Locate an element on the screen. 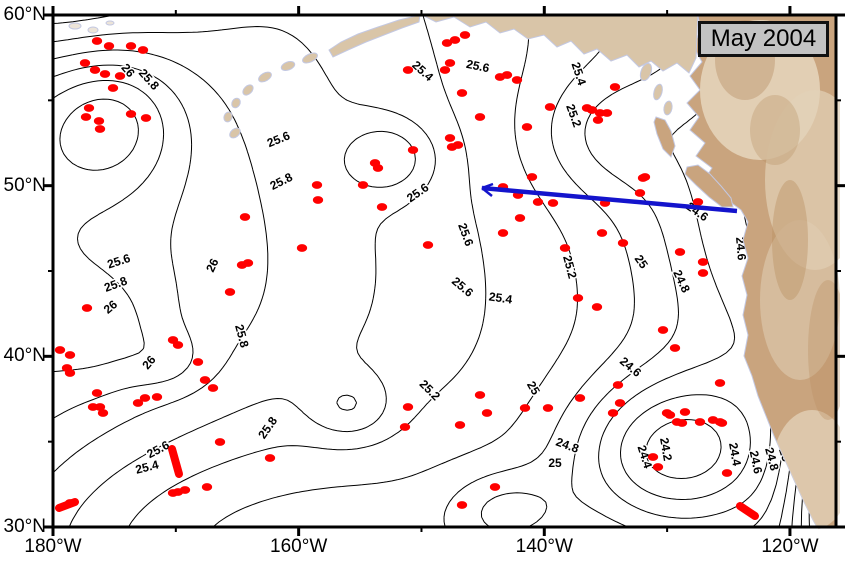  contour-label: 26 is located at coordinates (212, 265).